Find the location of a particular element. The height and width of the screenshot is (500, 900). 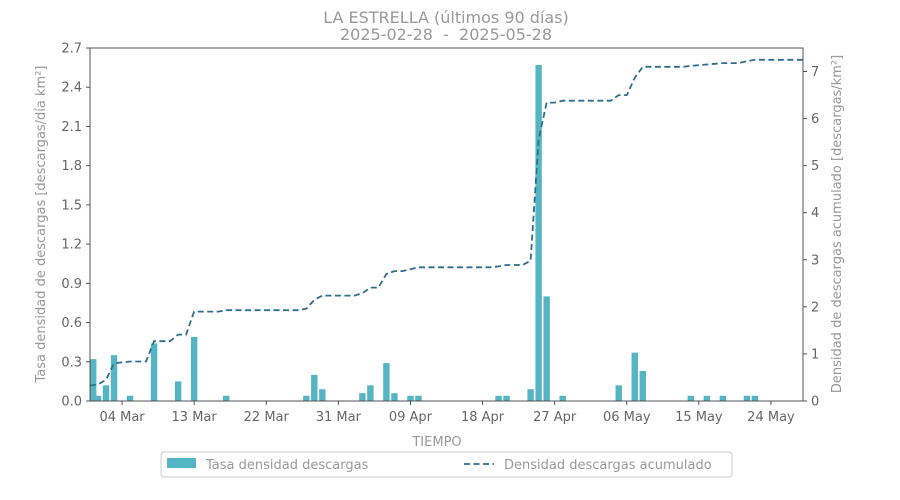

y-left-tick-label: 2.1 is located at coordinates (71, 127).